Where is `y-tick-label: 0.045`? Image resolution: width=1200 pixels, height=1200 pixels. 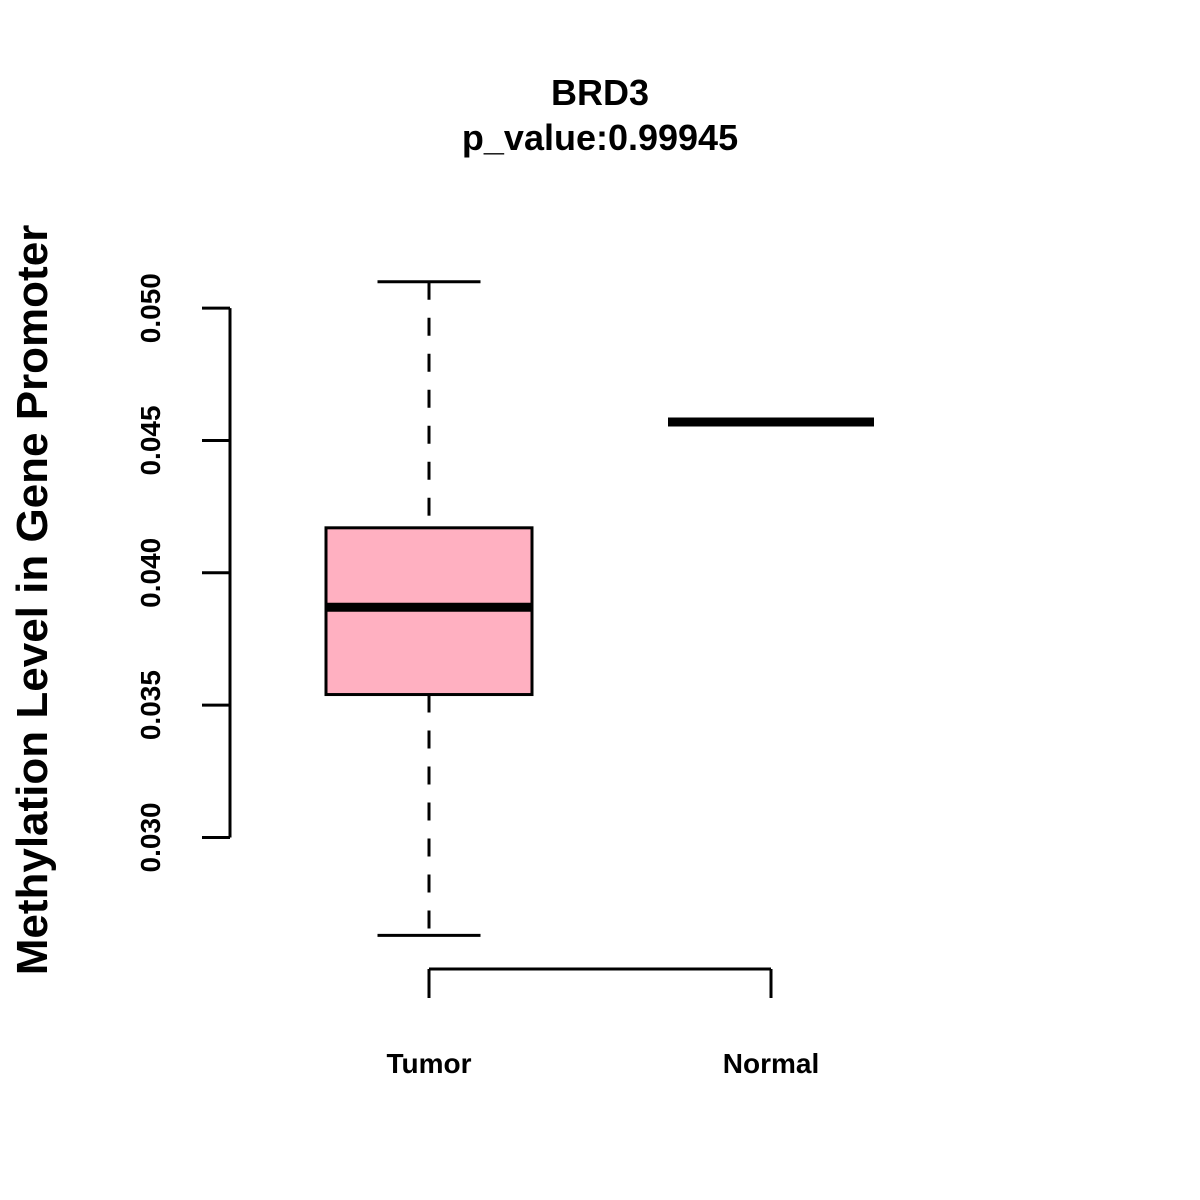
y-tick-label: 0.045 is located at coordinates (150, 440).